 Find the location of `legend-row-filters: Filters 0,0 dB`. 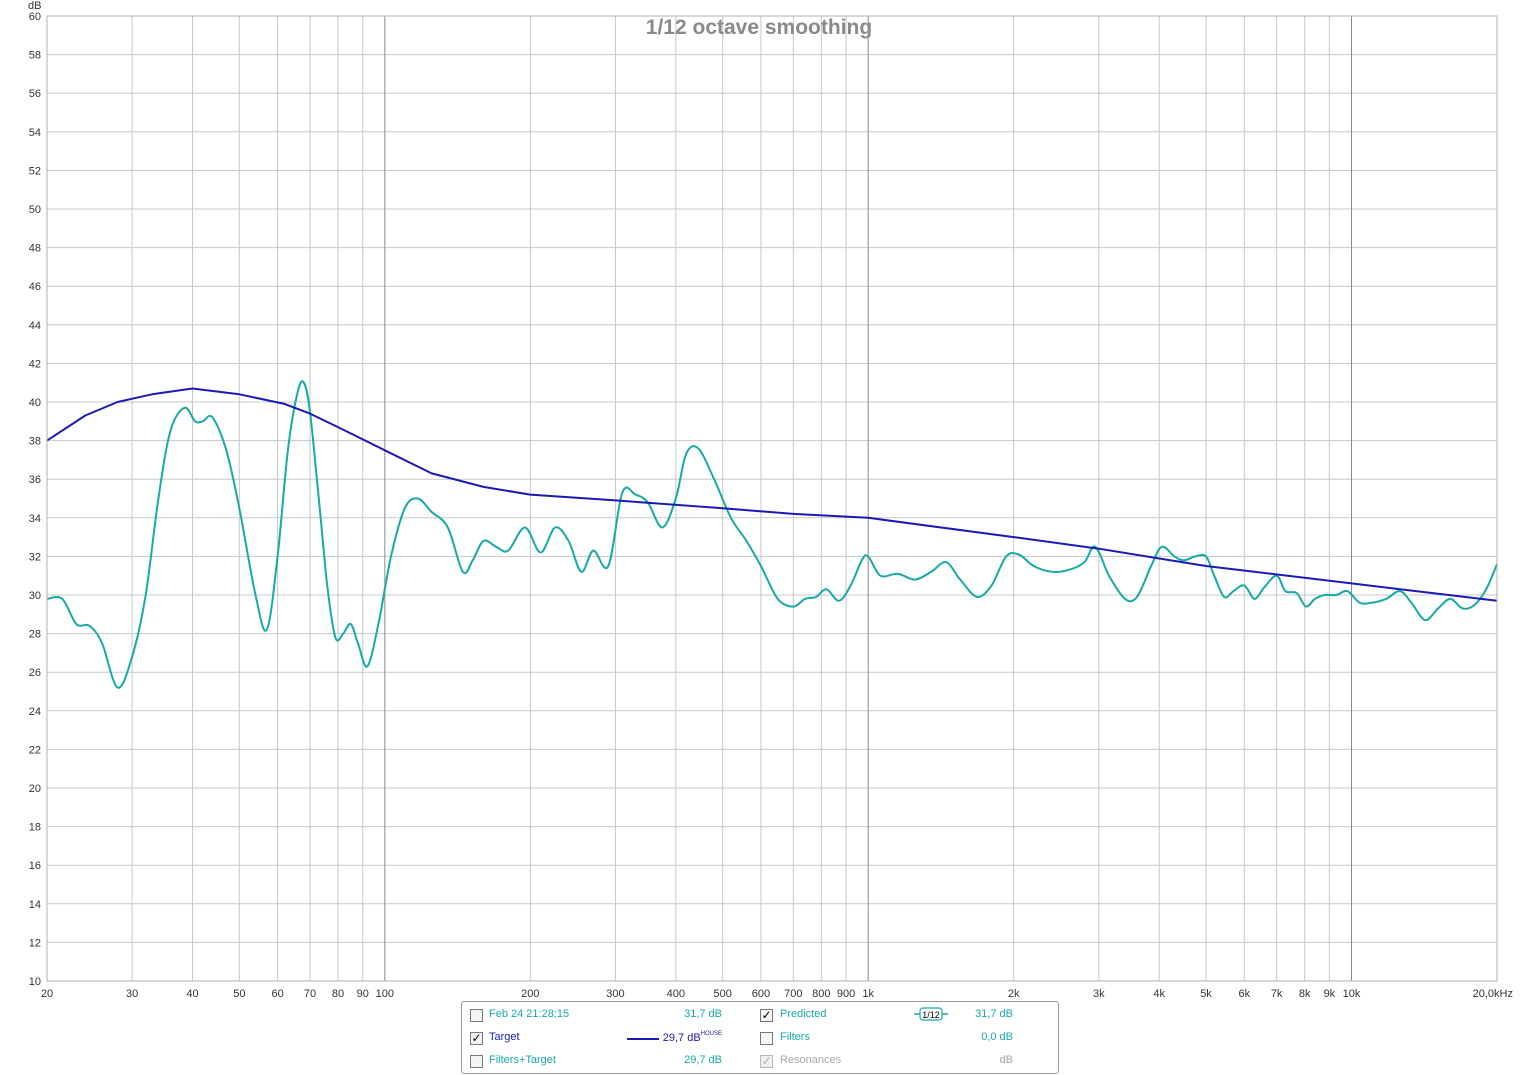

legend-row-filters: Filters 0,0 dB is located at coordinates (760, 1039).